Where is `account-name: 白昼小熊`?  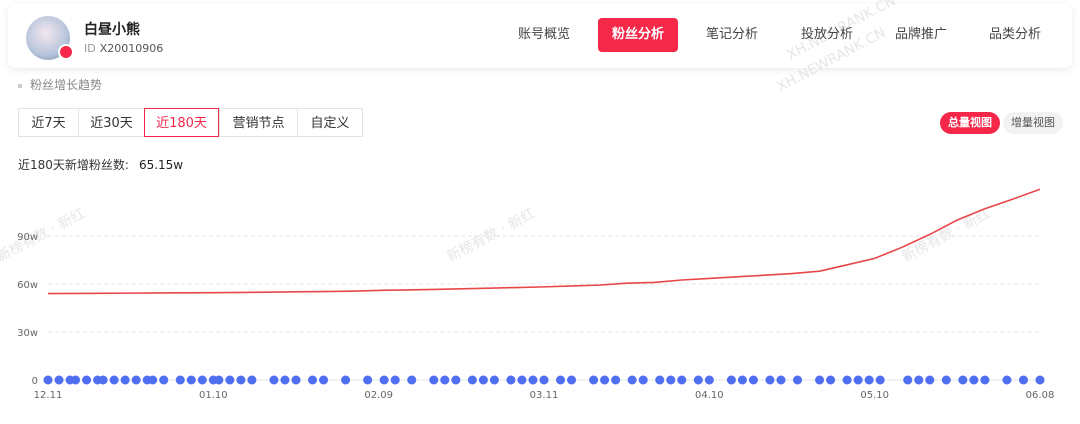 account-name: 白昼小熊 is located at coordinates (112, 30).